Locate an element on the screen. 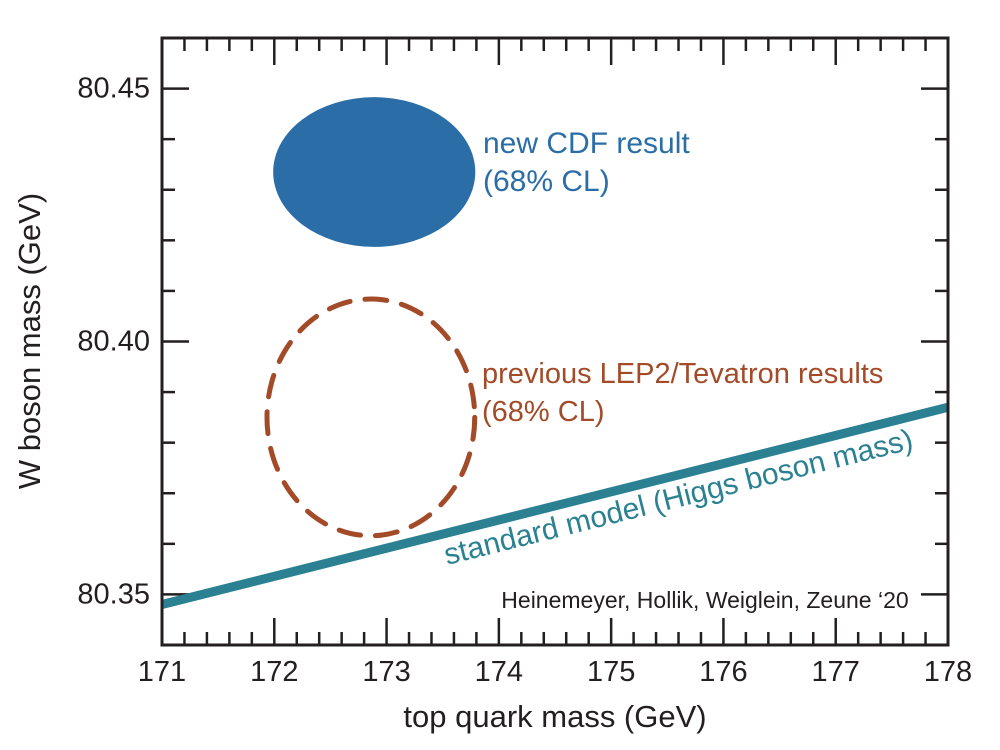 The height and width of the screenshot is (750, 1000). lep2-tevatron-label-line1: previous LEP2/Tevatron results is located at coordinates (682, 374).